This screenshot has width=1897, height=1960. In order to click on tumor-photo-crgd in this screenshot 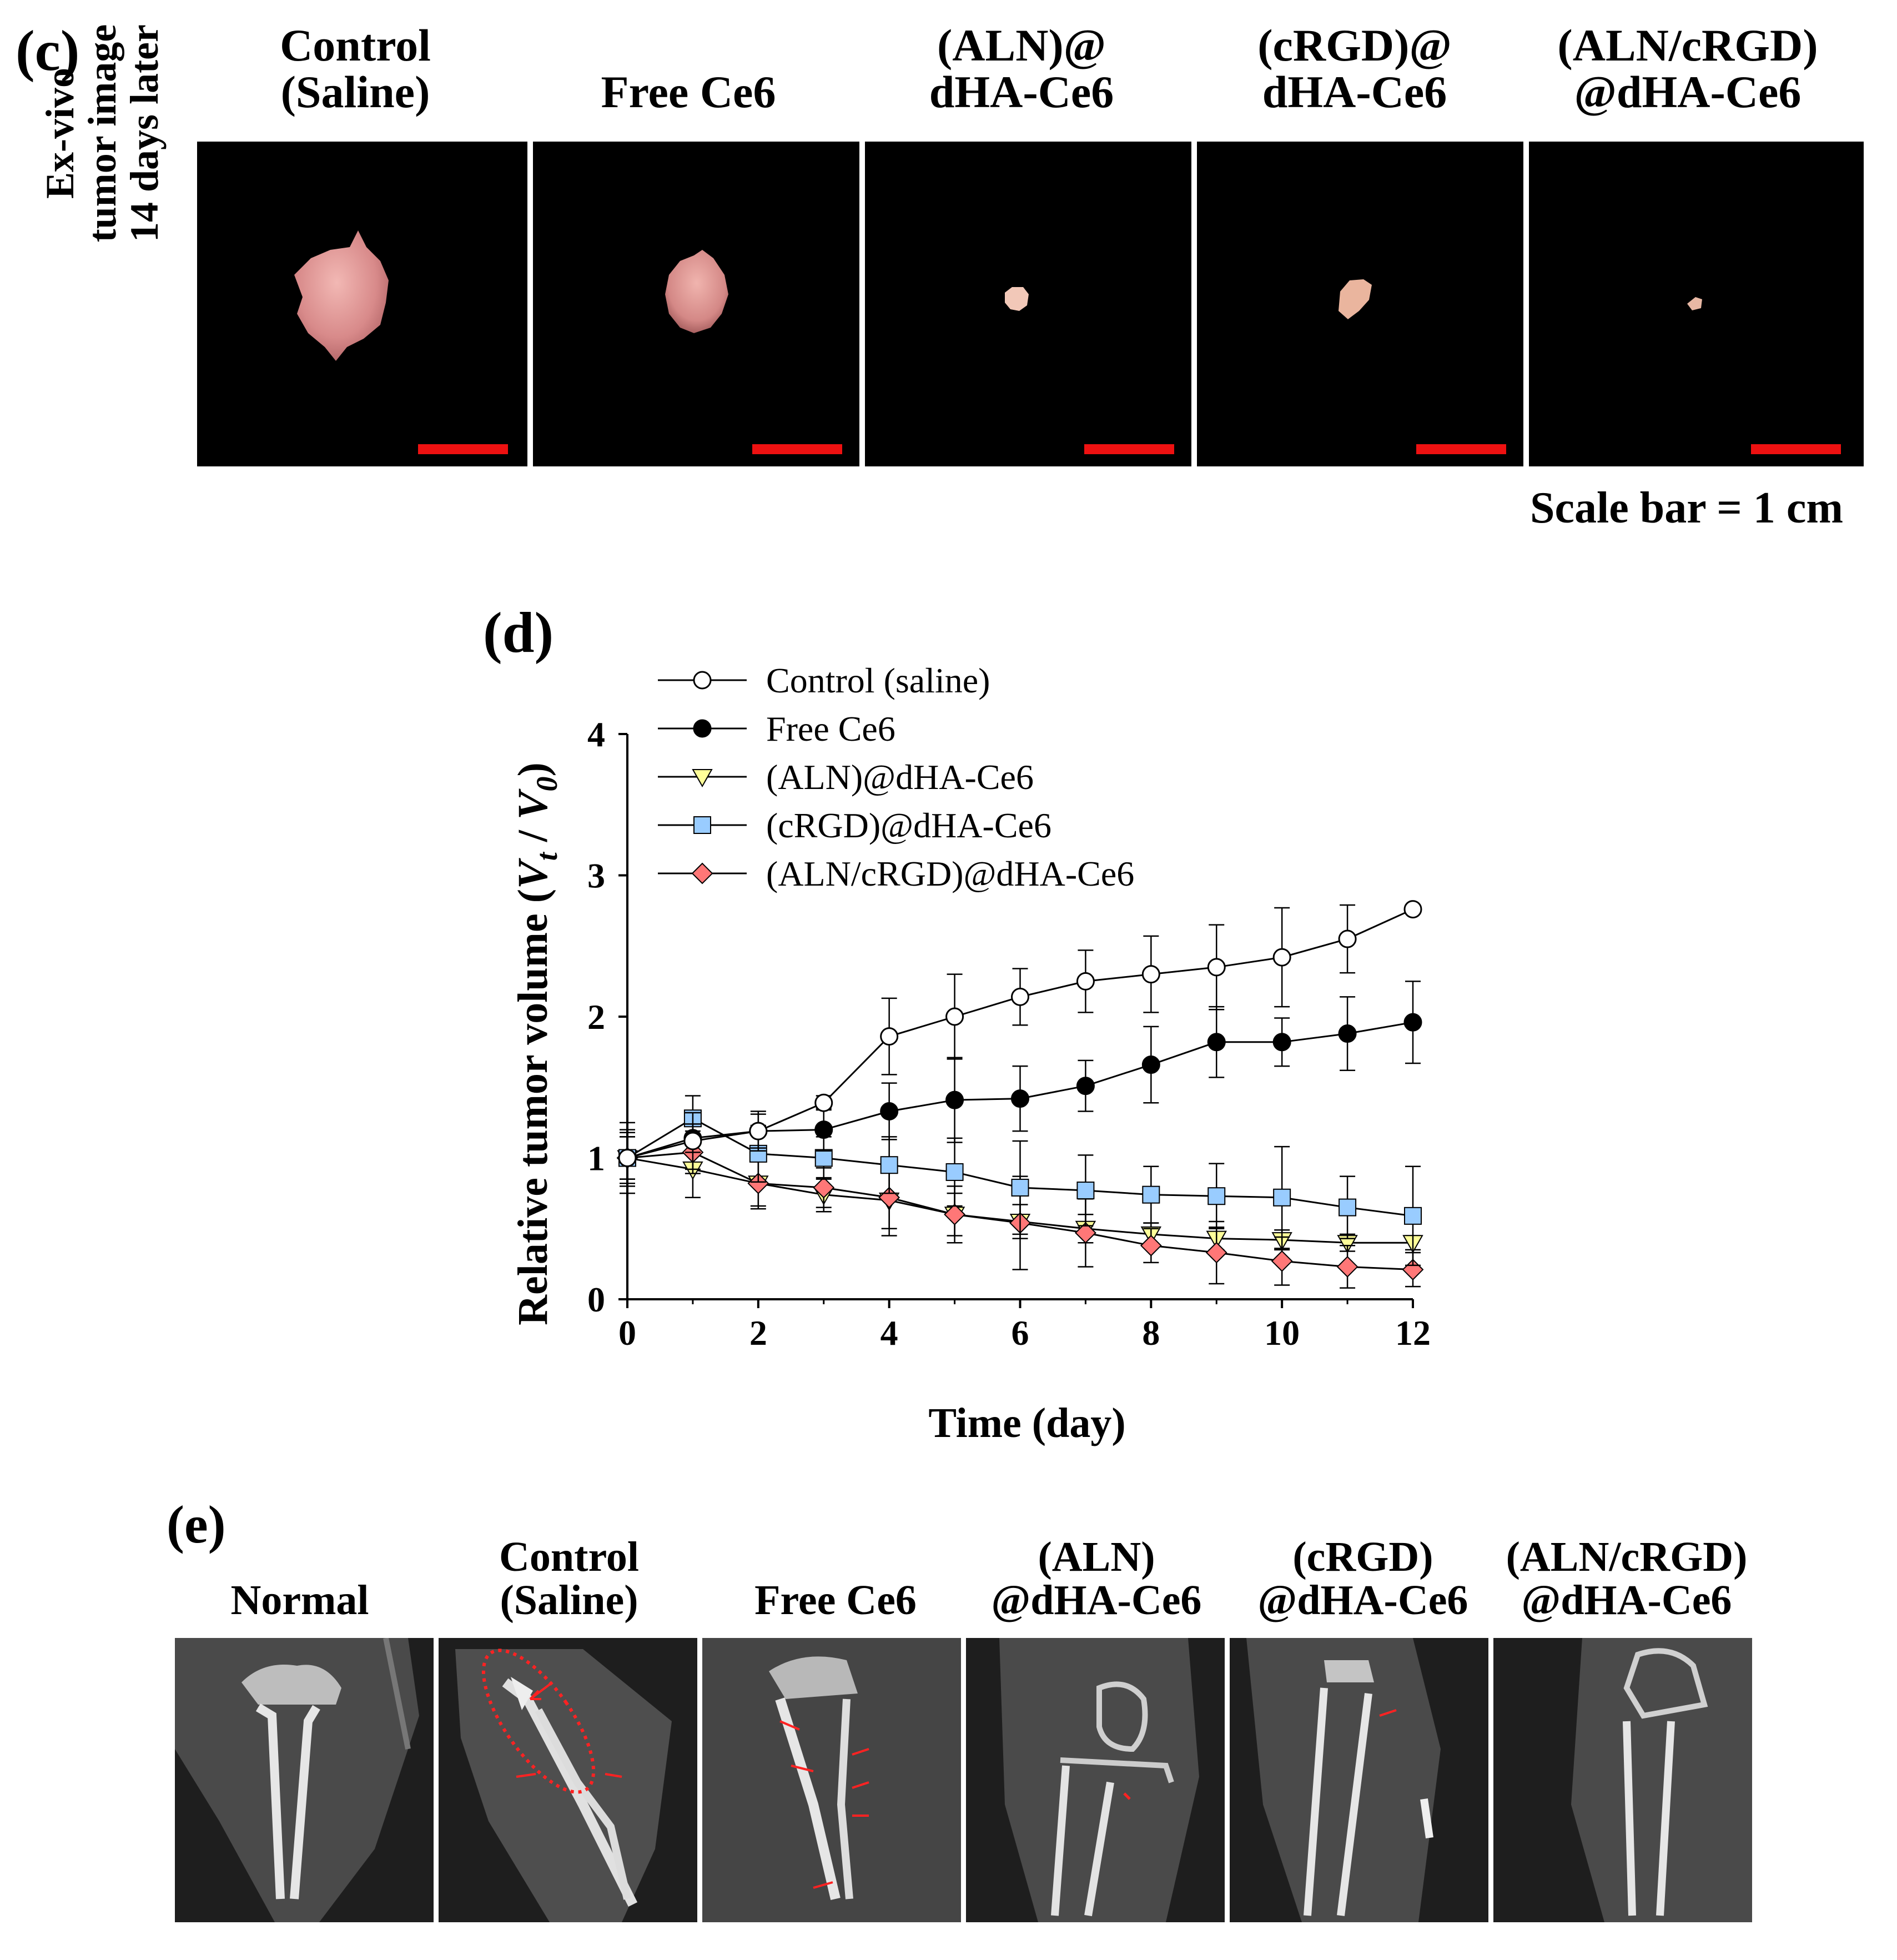, I will do `click(1360, 304)`.